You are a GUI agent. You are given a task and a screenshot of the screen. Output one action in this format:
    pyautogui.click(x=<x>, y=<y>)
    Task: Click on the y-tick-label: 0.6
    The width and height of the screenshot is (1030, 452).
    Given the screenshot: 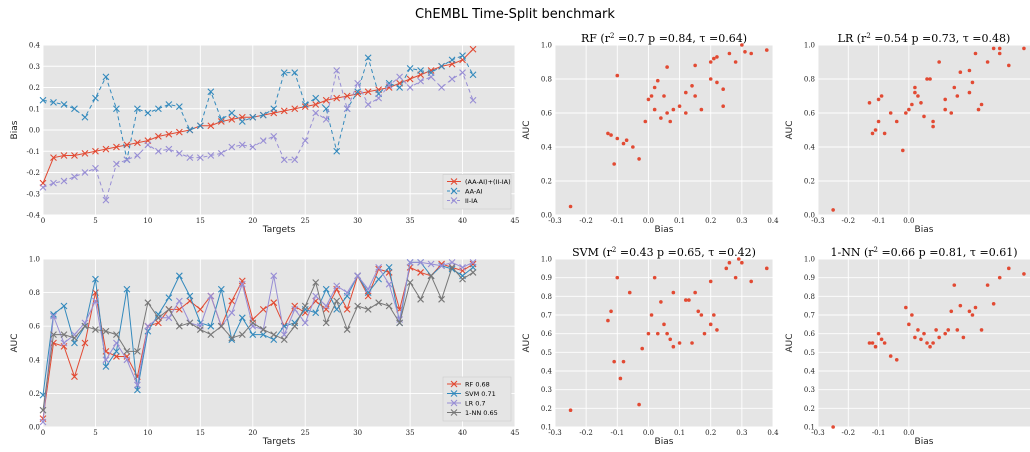 What is the action you would take?
    pyautogui.click(x=35, y=327)
    